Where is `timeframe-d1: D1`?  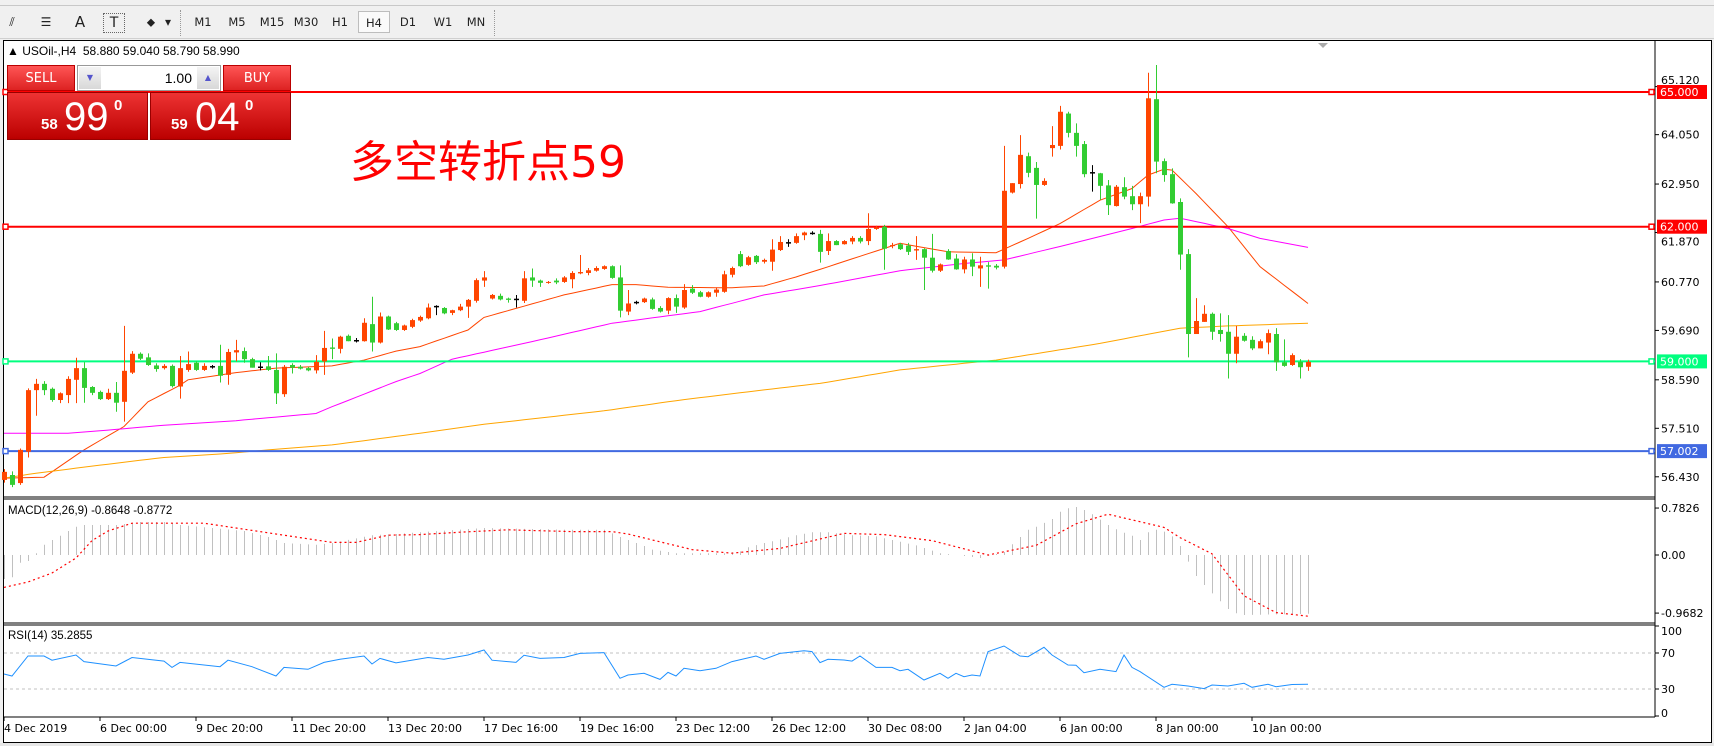
timeframe-d1: D1 is located at coordinates (408, 22).